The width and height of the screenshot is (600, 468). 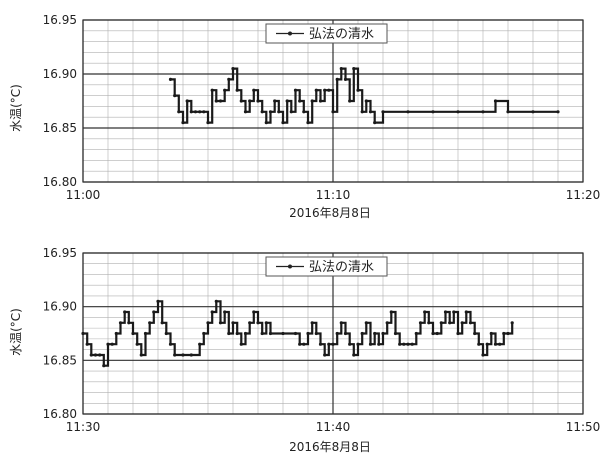 I want to click on chart-1-points, so click(x=364, y=96).